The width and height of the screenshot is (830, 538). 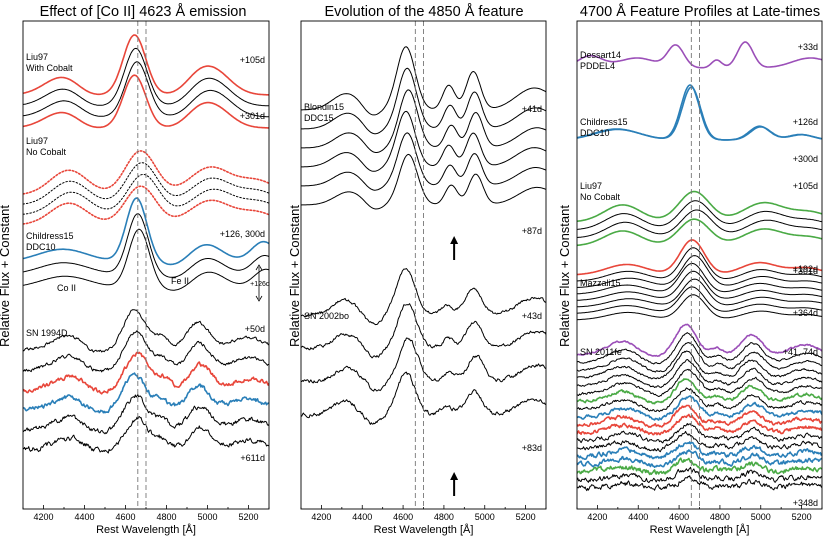 What do you see at coordinates (255, 329) in the screenshot?
I see `epoch-label: +50d` at bounding box center [255, 329].